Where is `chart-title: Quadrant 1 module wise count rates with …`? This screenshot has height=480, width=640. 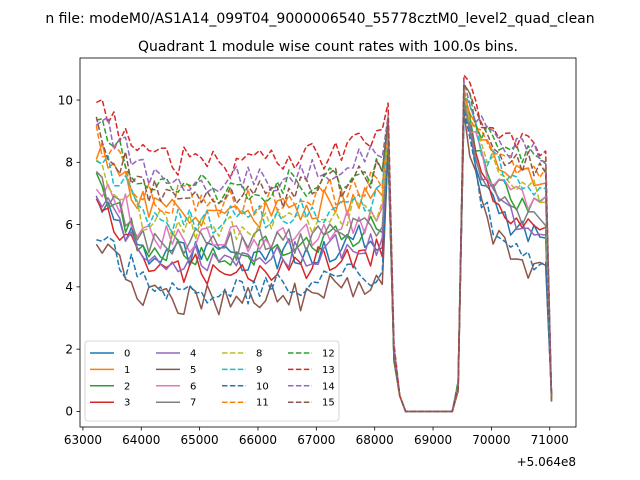 chart-title: Quadrant 1 module wise count rates with … is located at coordinates (328, 47).